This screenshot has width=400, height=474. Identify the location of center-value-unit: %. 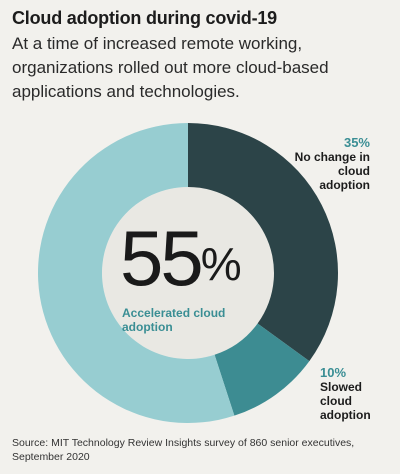
(221, 264).